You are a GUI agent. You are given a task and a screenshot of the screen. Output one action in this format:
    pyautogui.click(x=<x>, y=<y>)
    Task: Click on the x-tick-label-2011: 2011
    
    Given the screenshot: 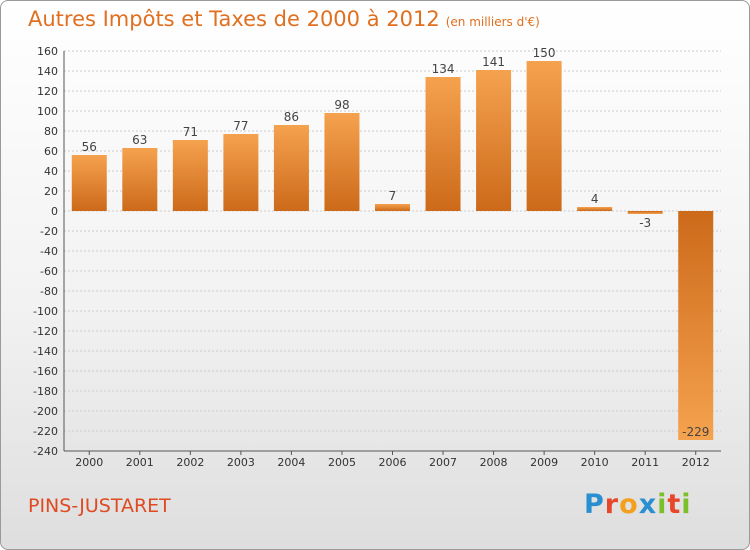 What is the action you would take?
    pyautogui.click(x=645, y=462)
    